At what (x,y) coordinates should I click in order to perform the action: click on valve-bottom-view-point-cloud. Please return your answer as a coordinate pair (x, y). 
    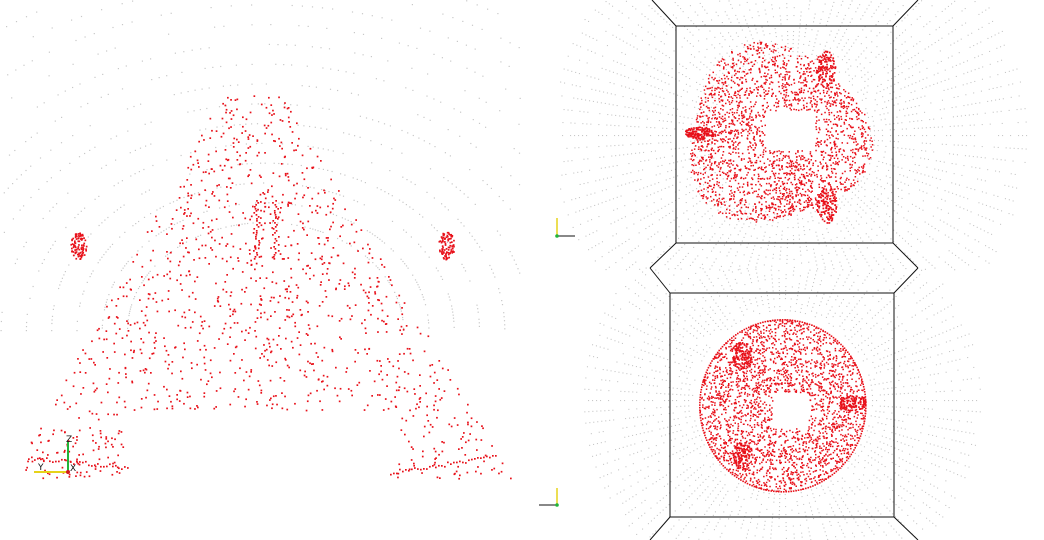
    Looking at the image, I should click on (783, 406).